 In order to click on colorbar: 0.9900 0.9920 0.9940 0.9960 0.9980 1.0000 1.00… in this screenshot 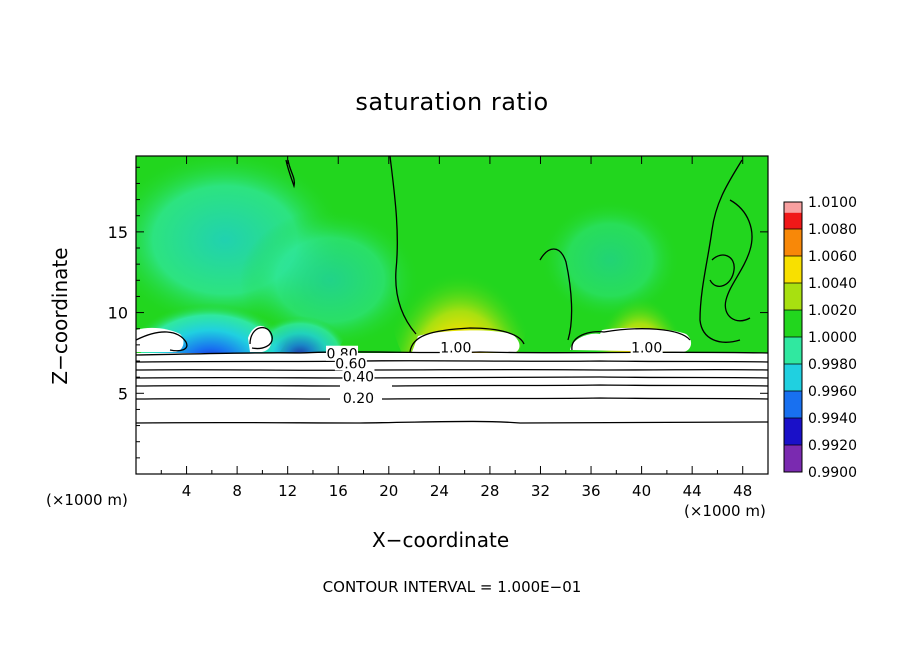, I will do `click(820, 338)`.